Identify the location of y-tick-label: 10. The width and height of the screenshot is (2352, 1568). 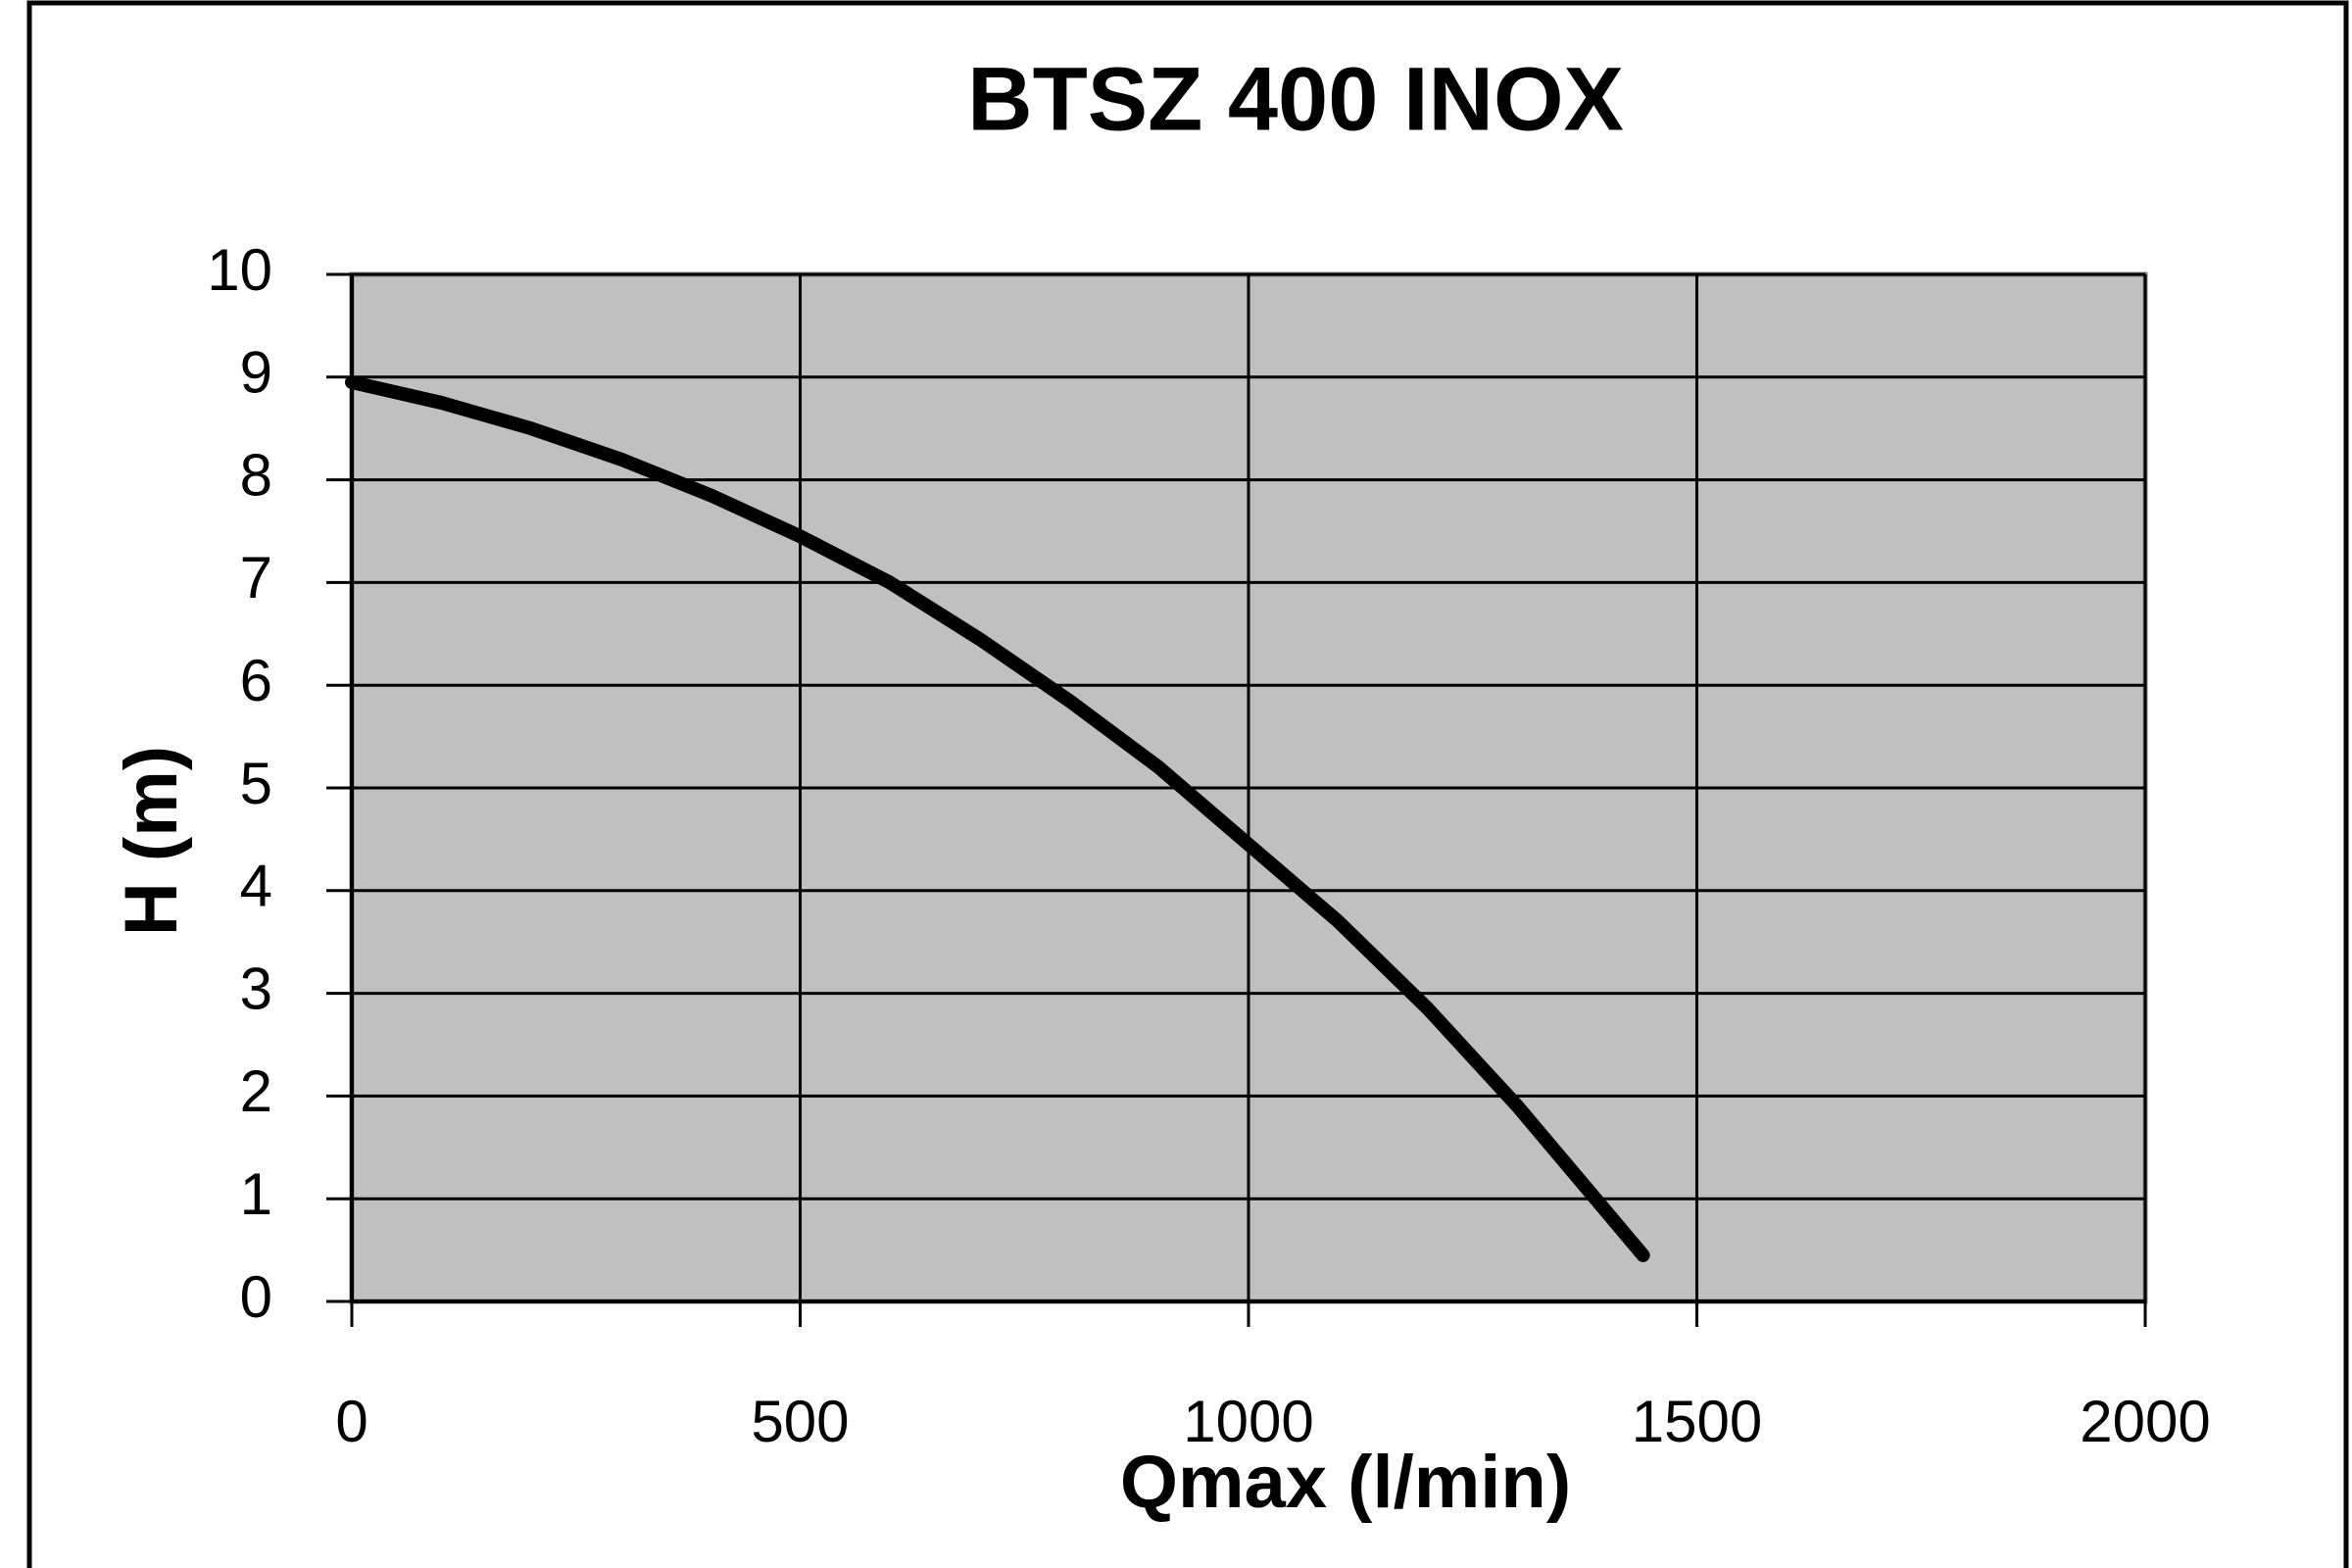
(239, 270).